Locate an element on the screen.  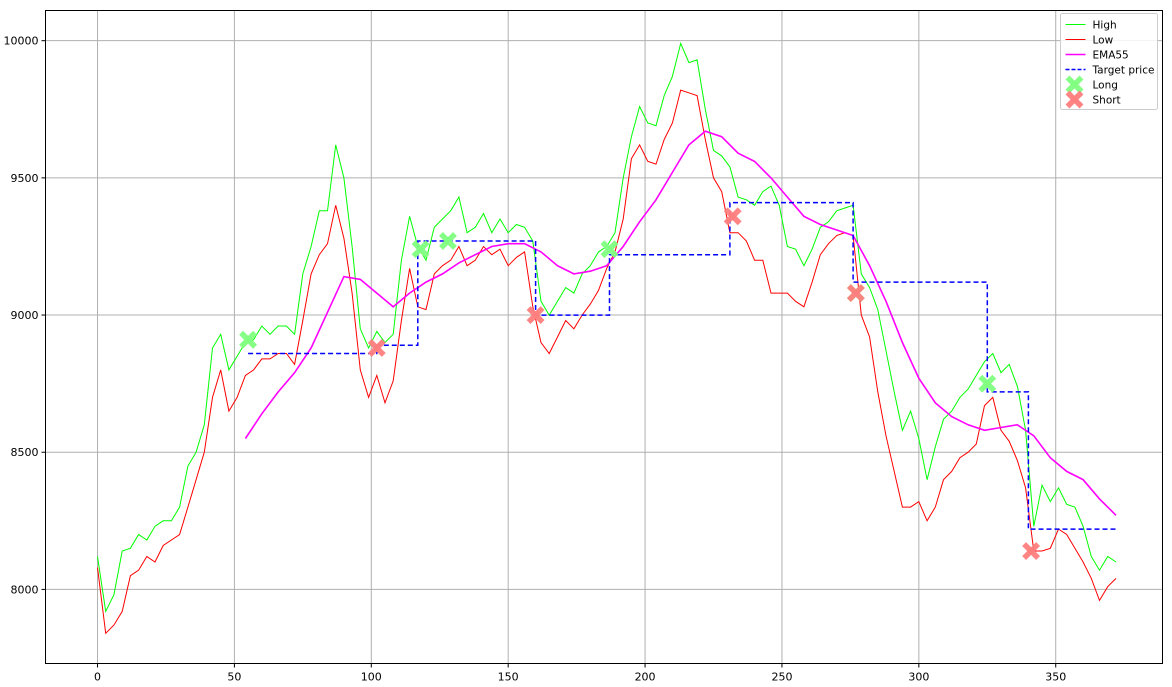
y-tick-label: 8000 is located at coordinates (25, 589).